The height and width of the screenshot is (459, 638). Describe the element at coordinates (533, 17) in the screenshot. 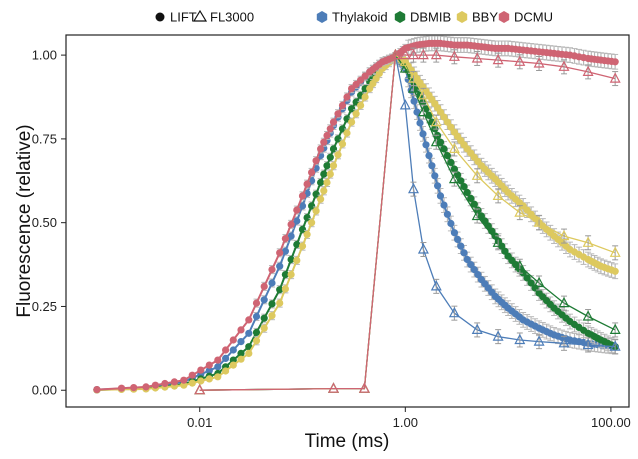

I see `legend-label-sample: DCMU` at that location.